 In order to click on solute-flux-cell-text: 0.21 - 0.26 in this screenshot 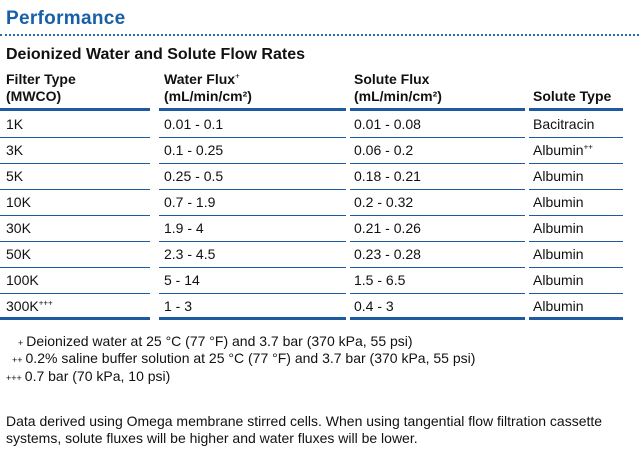, I will do `click(387, 228)`.